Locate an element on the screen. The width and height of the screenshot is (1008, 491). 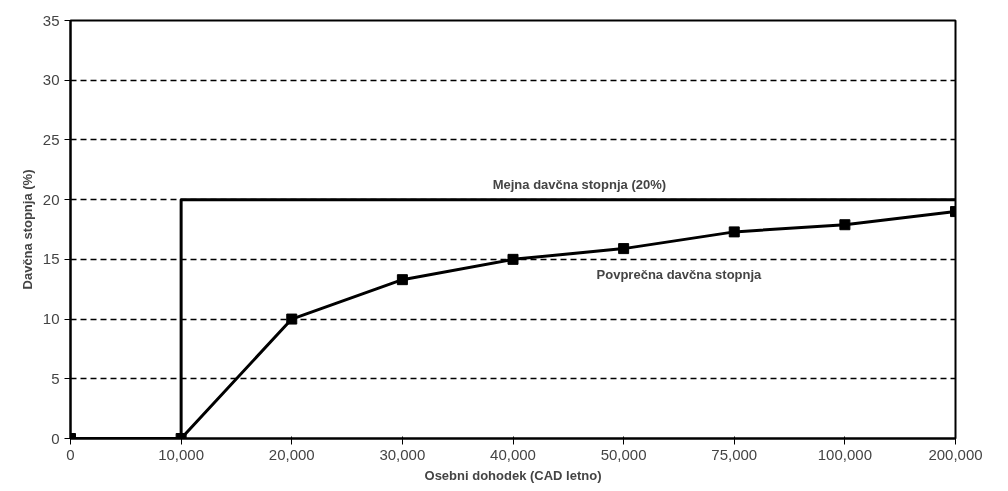
x-tick-label: 50,000 is located at coordinates (623, 454).